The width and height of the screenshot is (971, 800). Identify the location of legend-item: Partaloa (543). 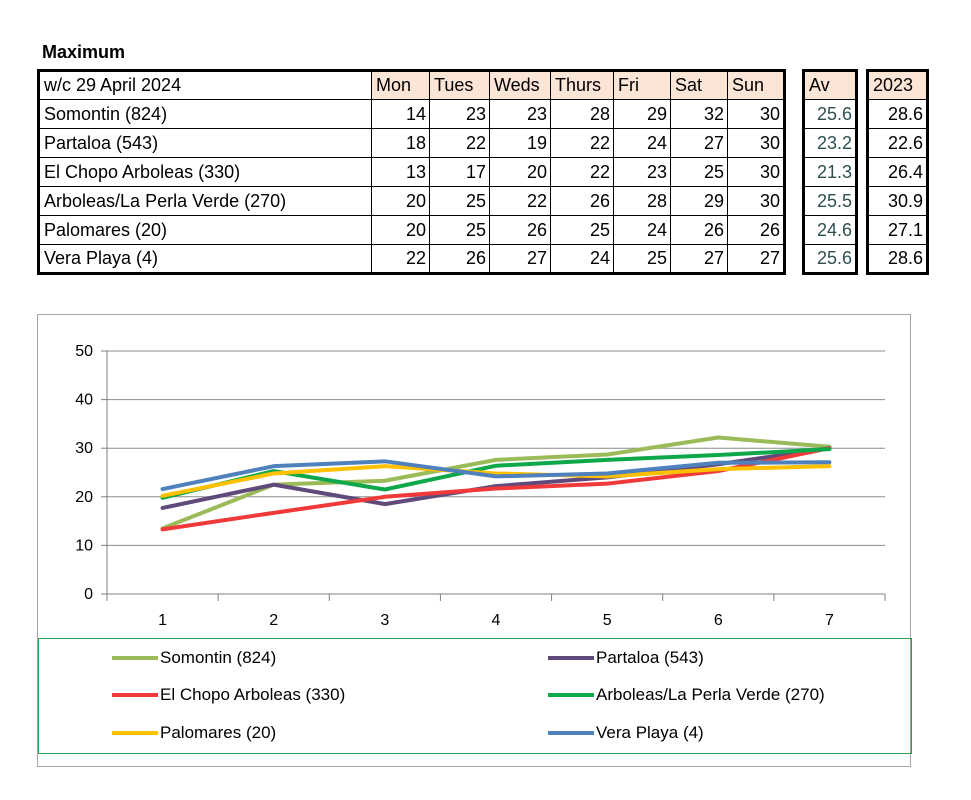
(626, 658).